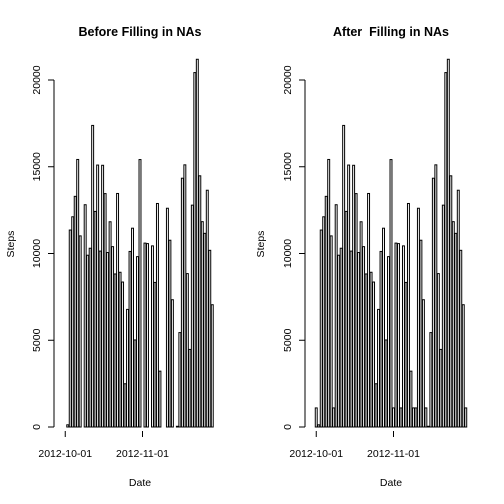  Describe the element at coordinates (294, 247) in the screenshot. I see `after-y-axis: 0 5000 10000 15000 20000` at that location.